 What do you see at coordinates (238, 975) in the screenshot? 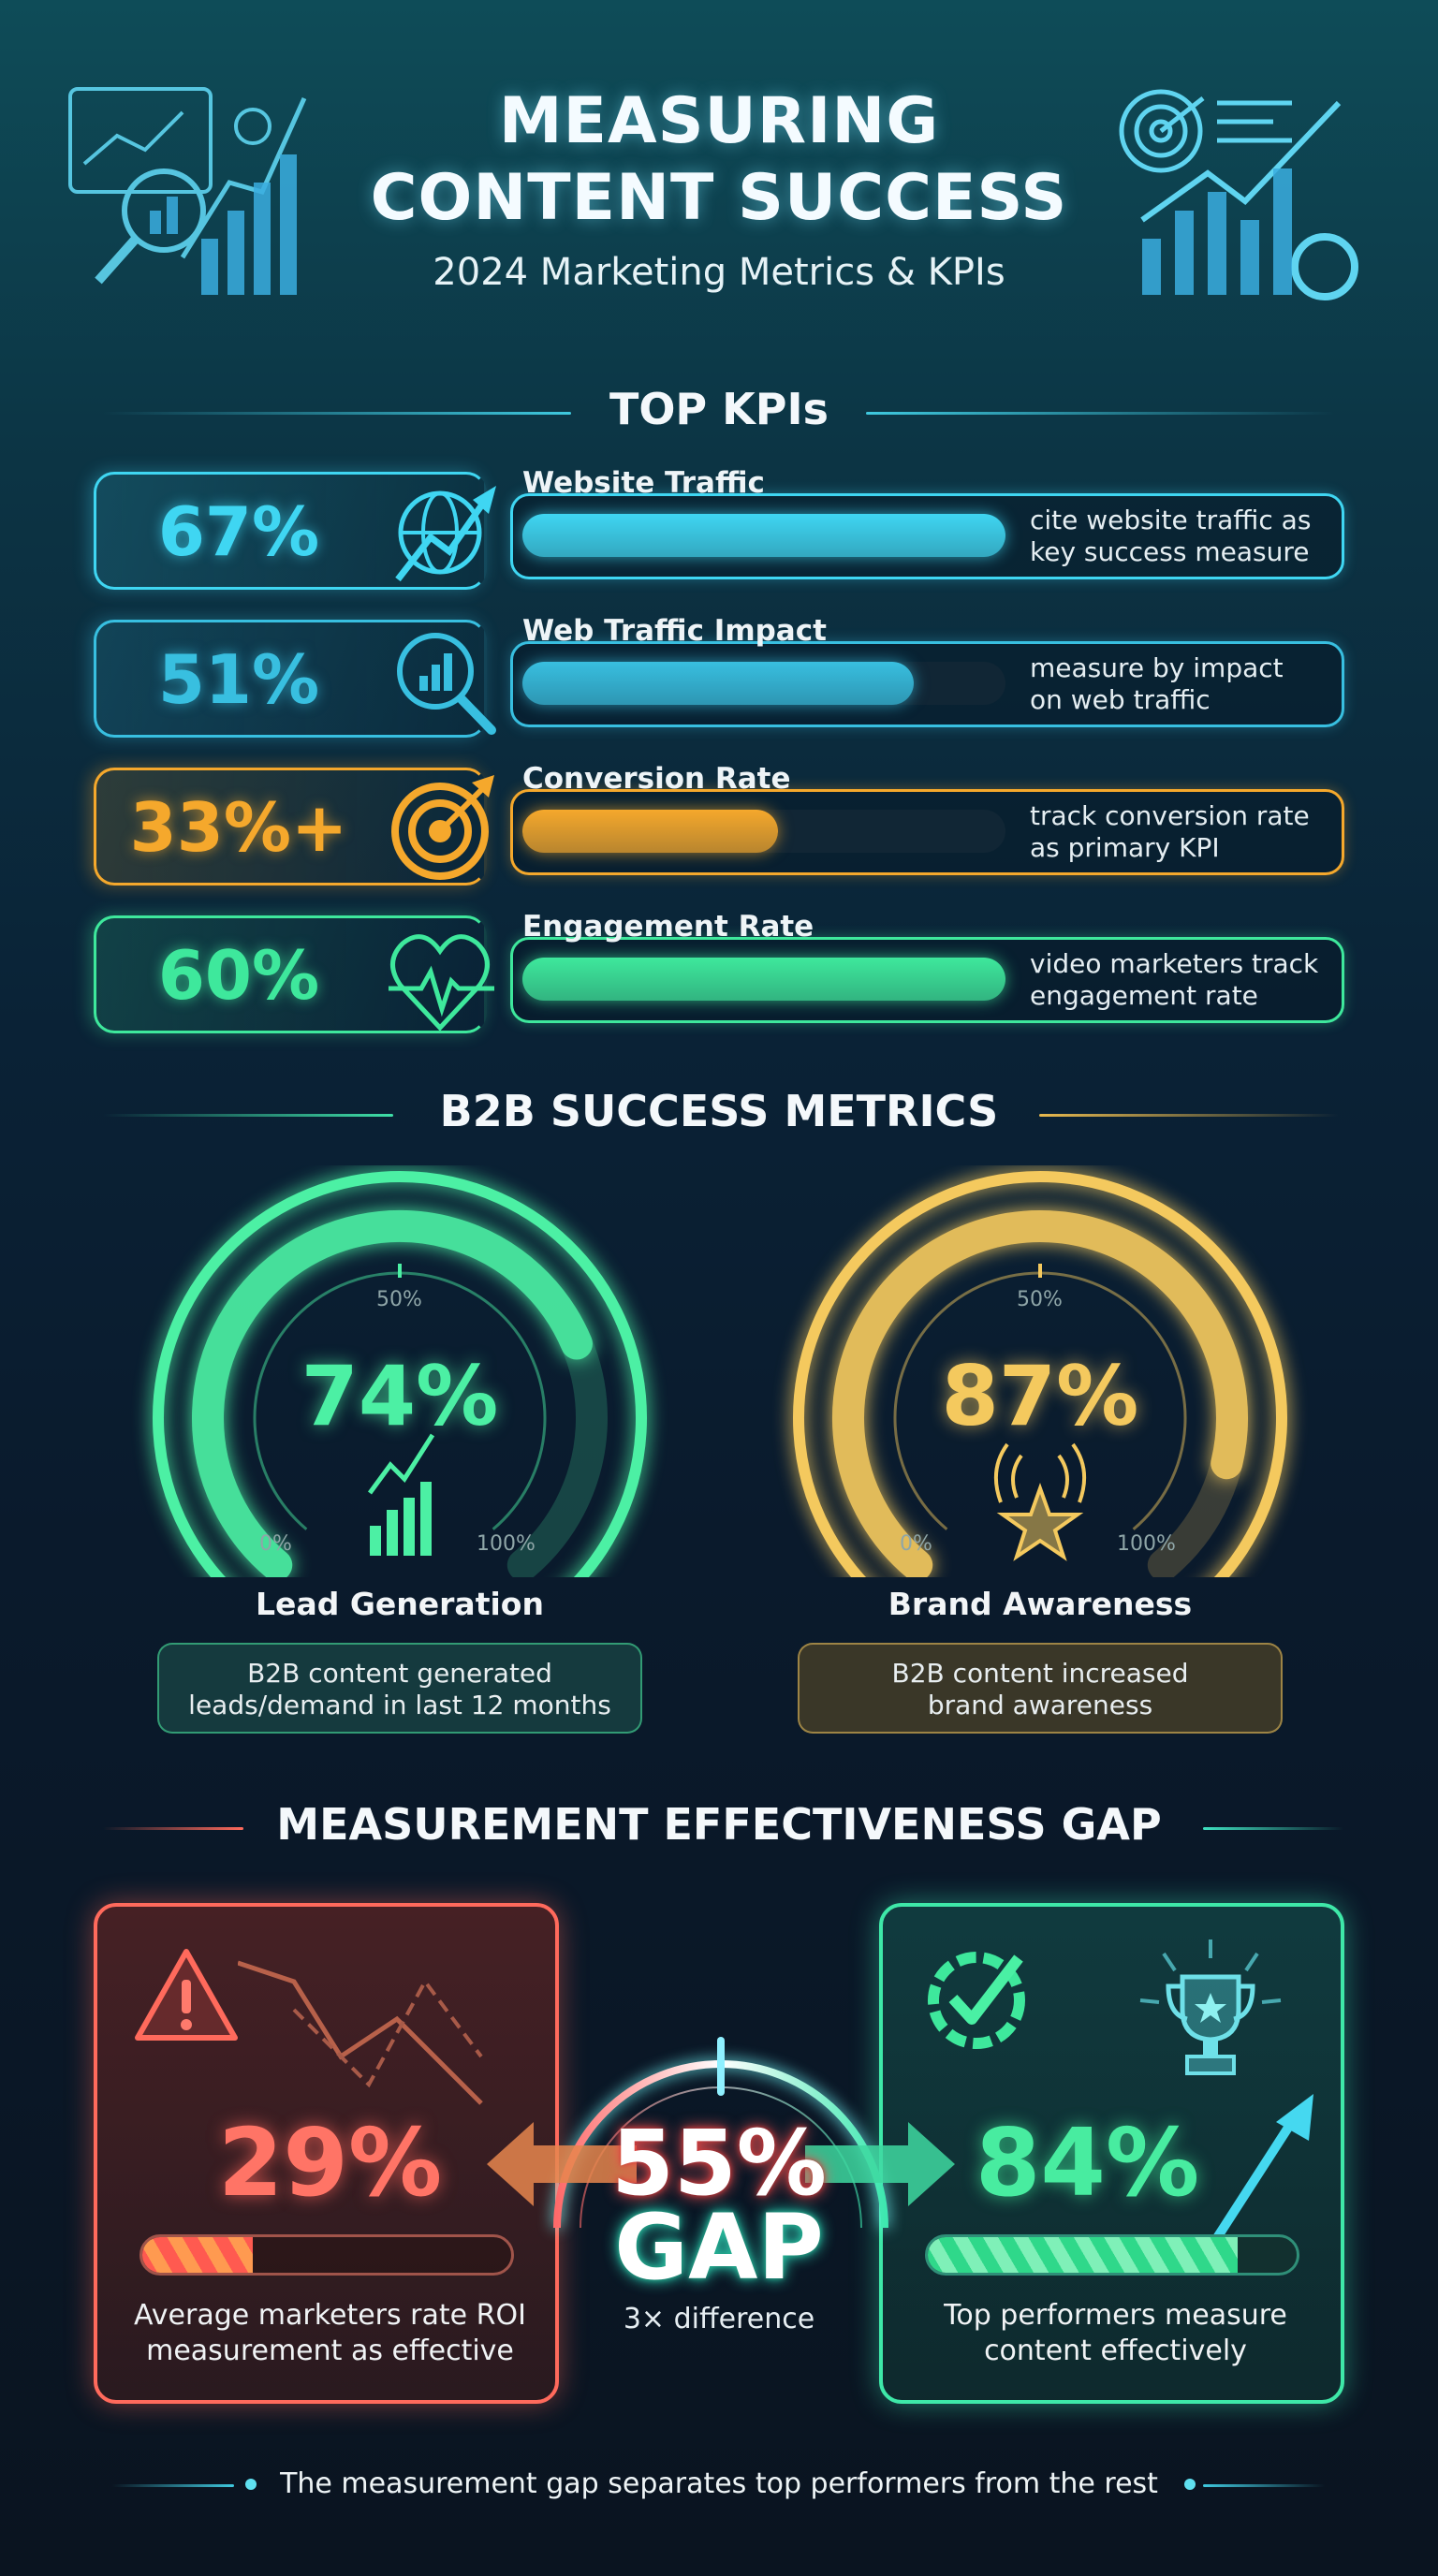
I see `kpi-value: 60%` at bounding box center [238, 975].